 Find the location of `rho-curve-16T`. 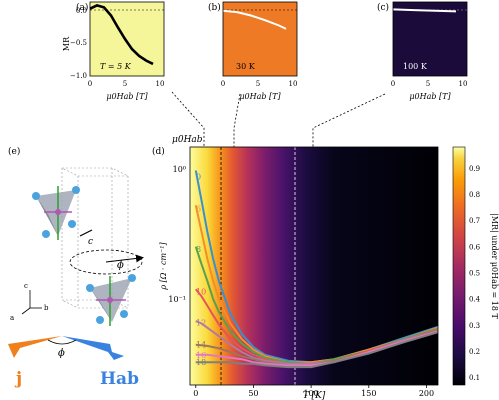

rho-curve-16T is located at coordinates (316, 348).